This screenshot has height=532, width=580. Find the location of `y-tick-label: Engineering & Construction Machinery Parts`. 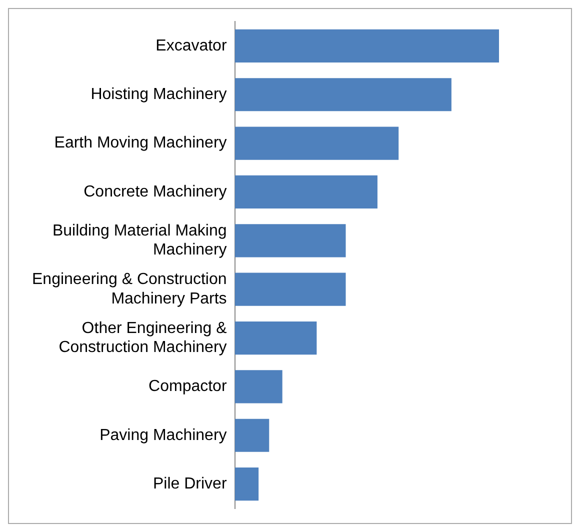

y-tick-label: Engineering & Construction Machinery Parts is located at coordinates (129, 289).